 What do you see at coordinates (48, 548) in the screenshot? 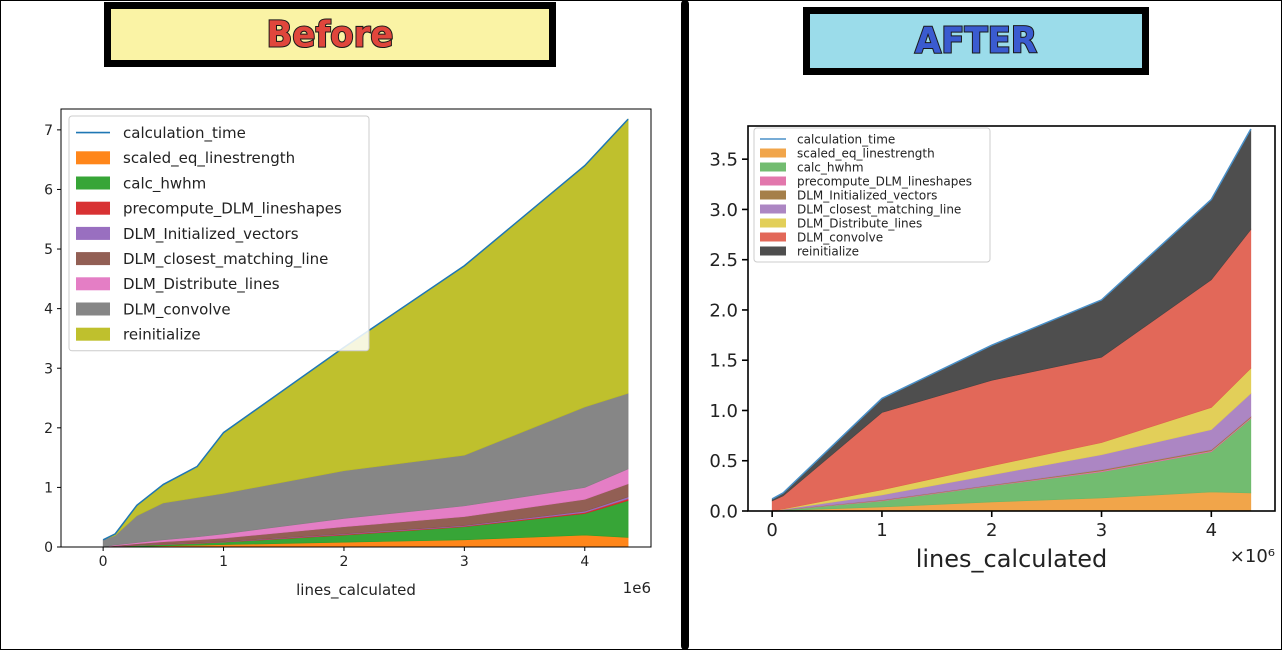
I see `y-tick-label: 0` at bounding box center [48, 548].